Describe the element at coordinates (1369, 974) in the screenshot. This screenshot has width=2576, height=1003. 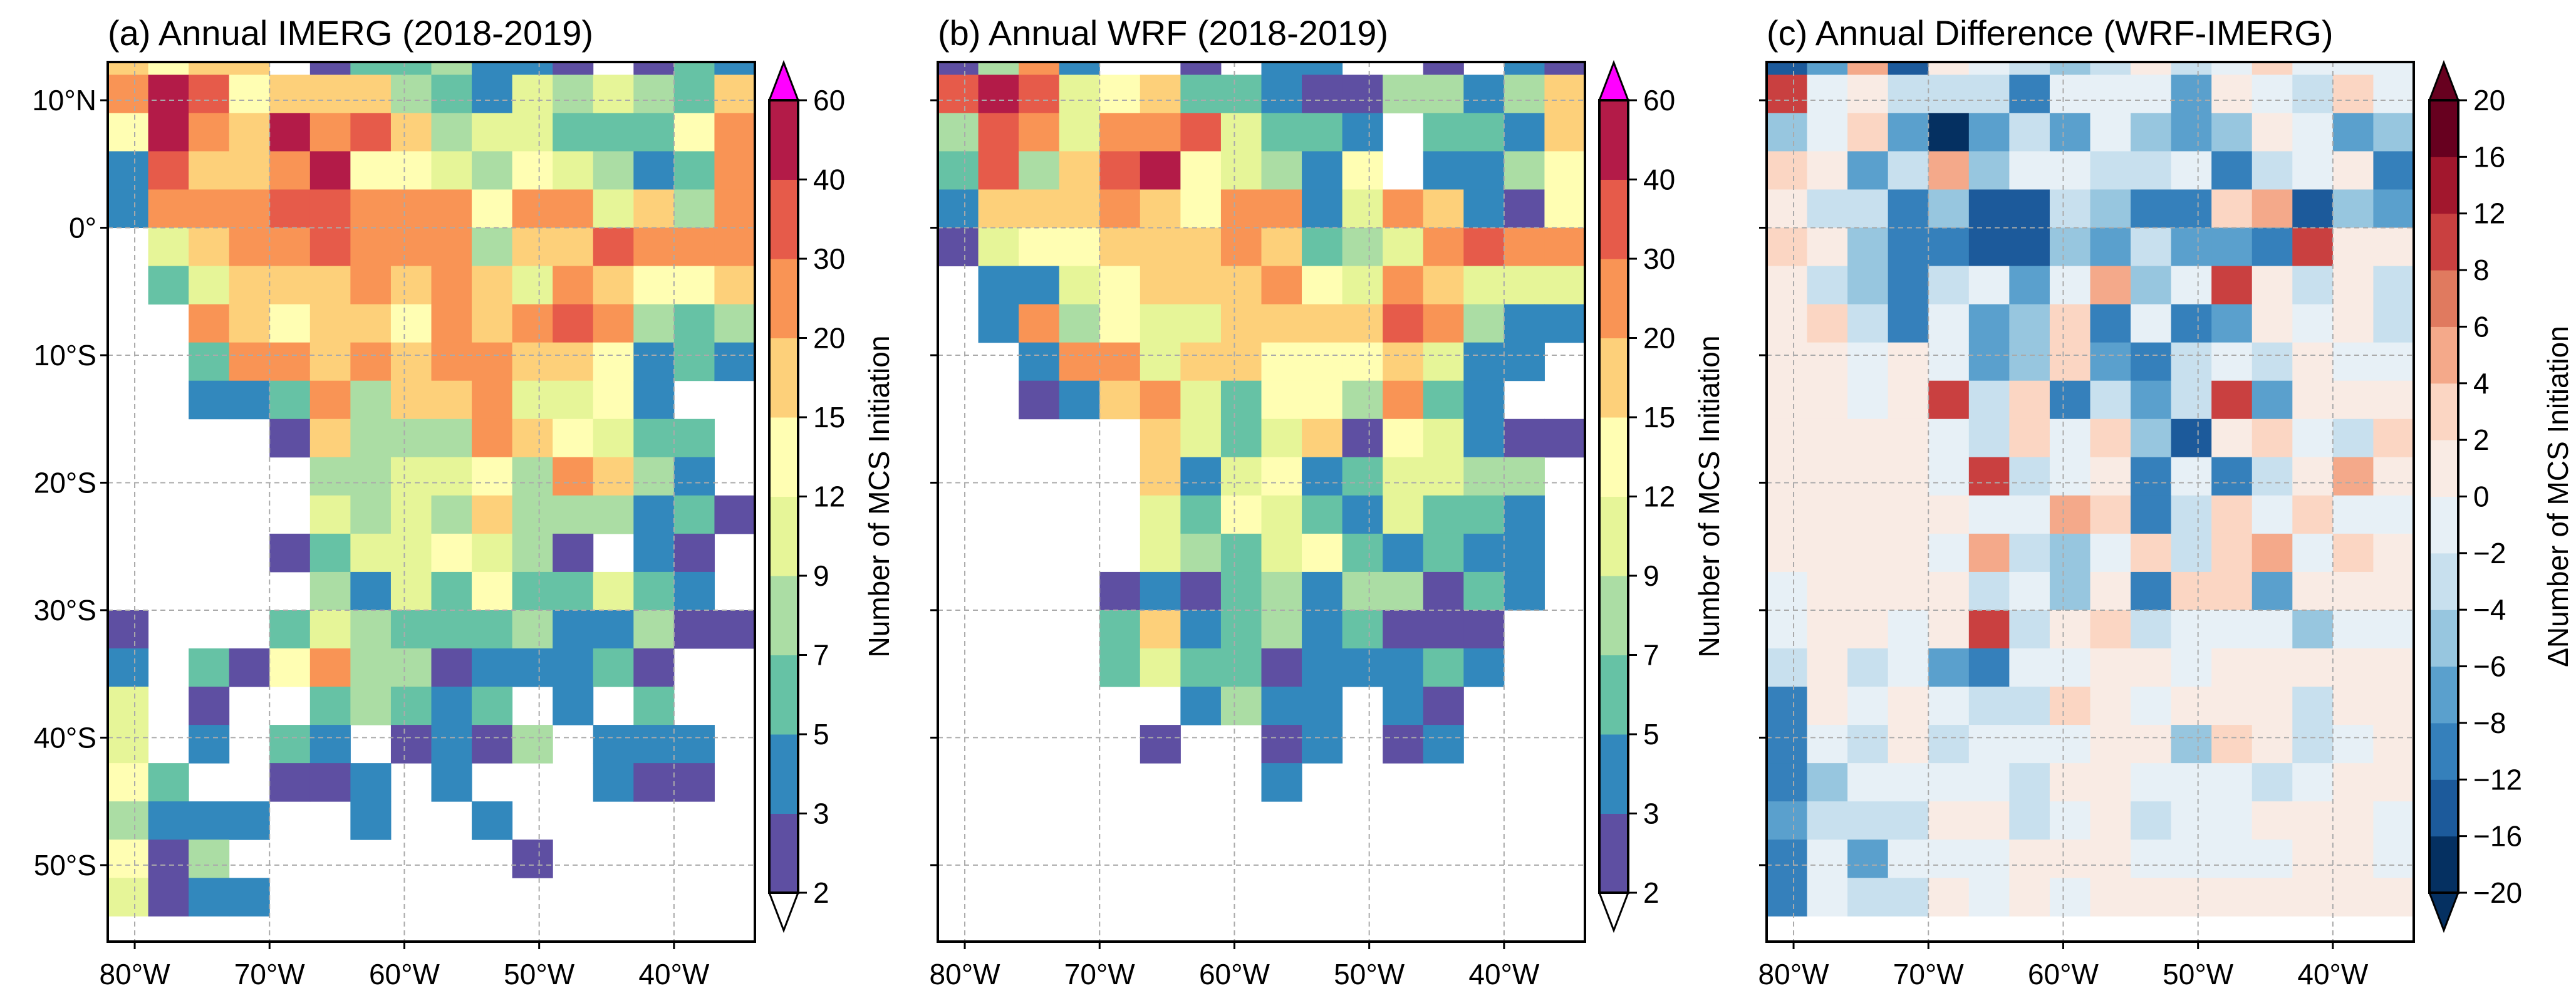
I see `x-tick-label: 50°W` at that location.